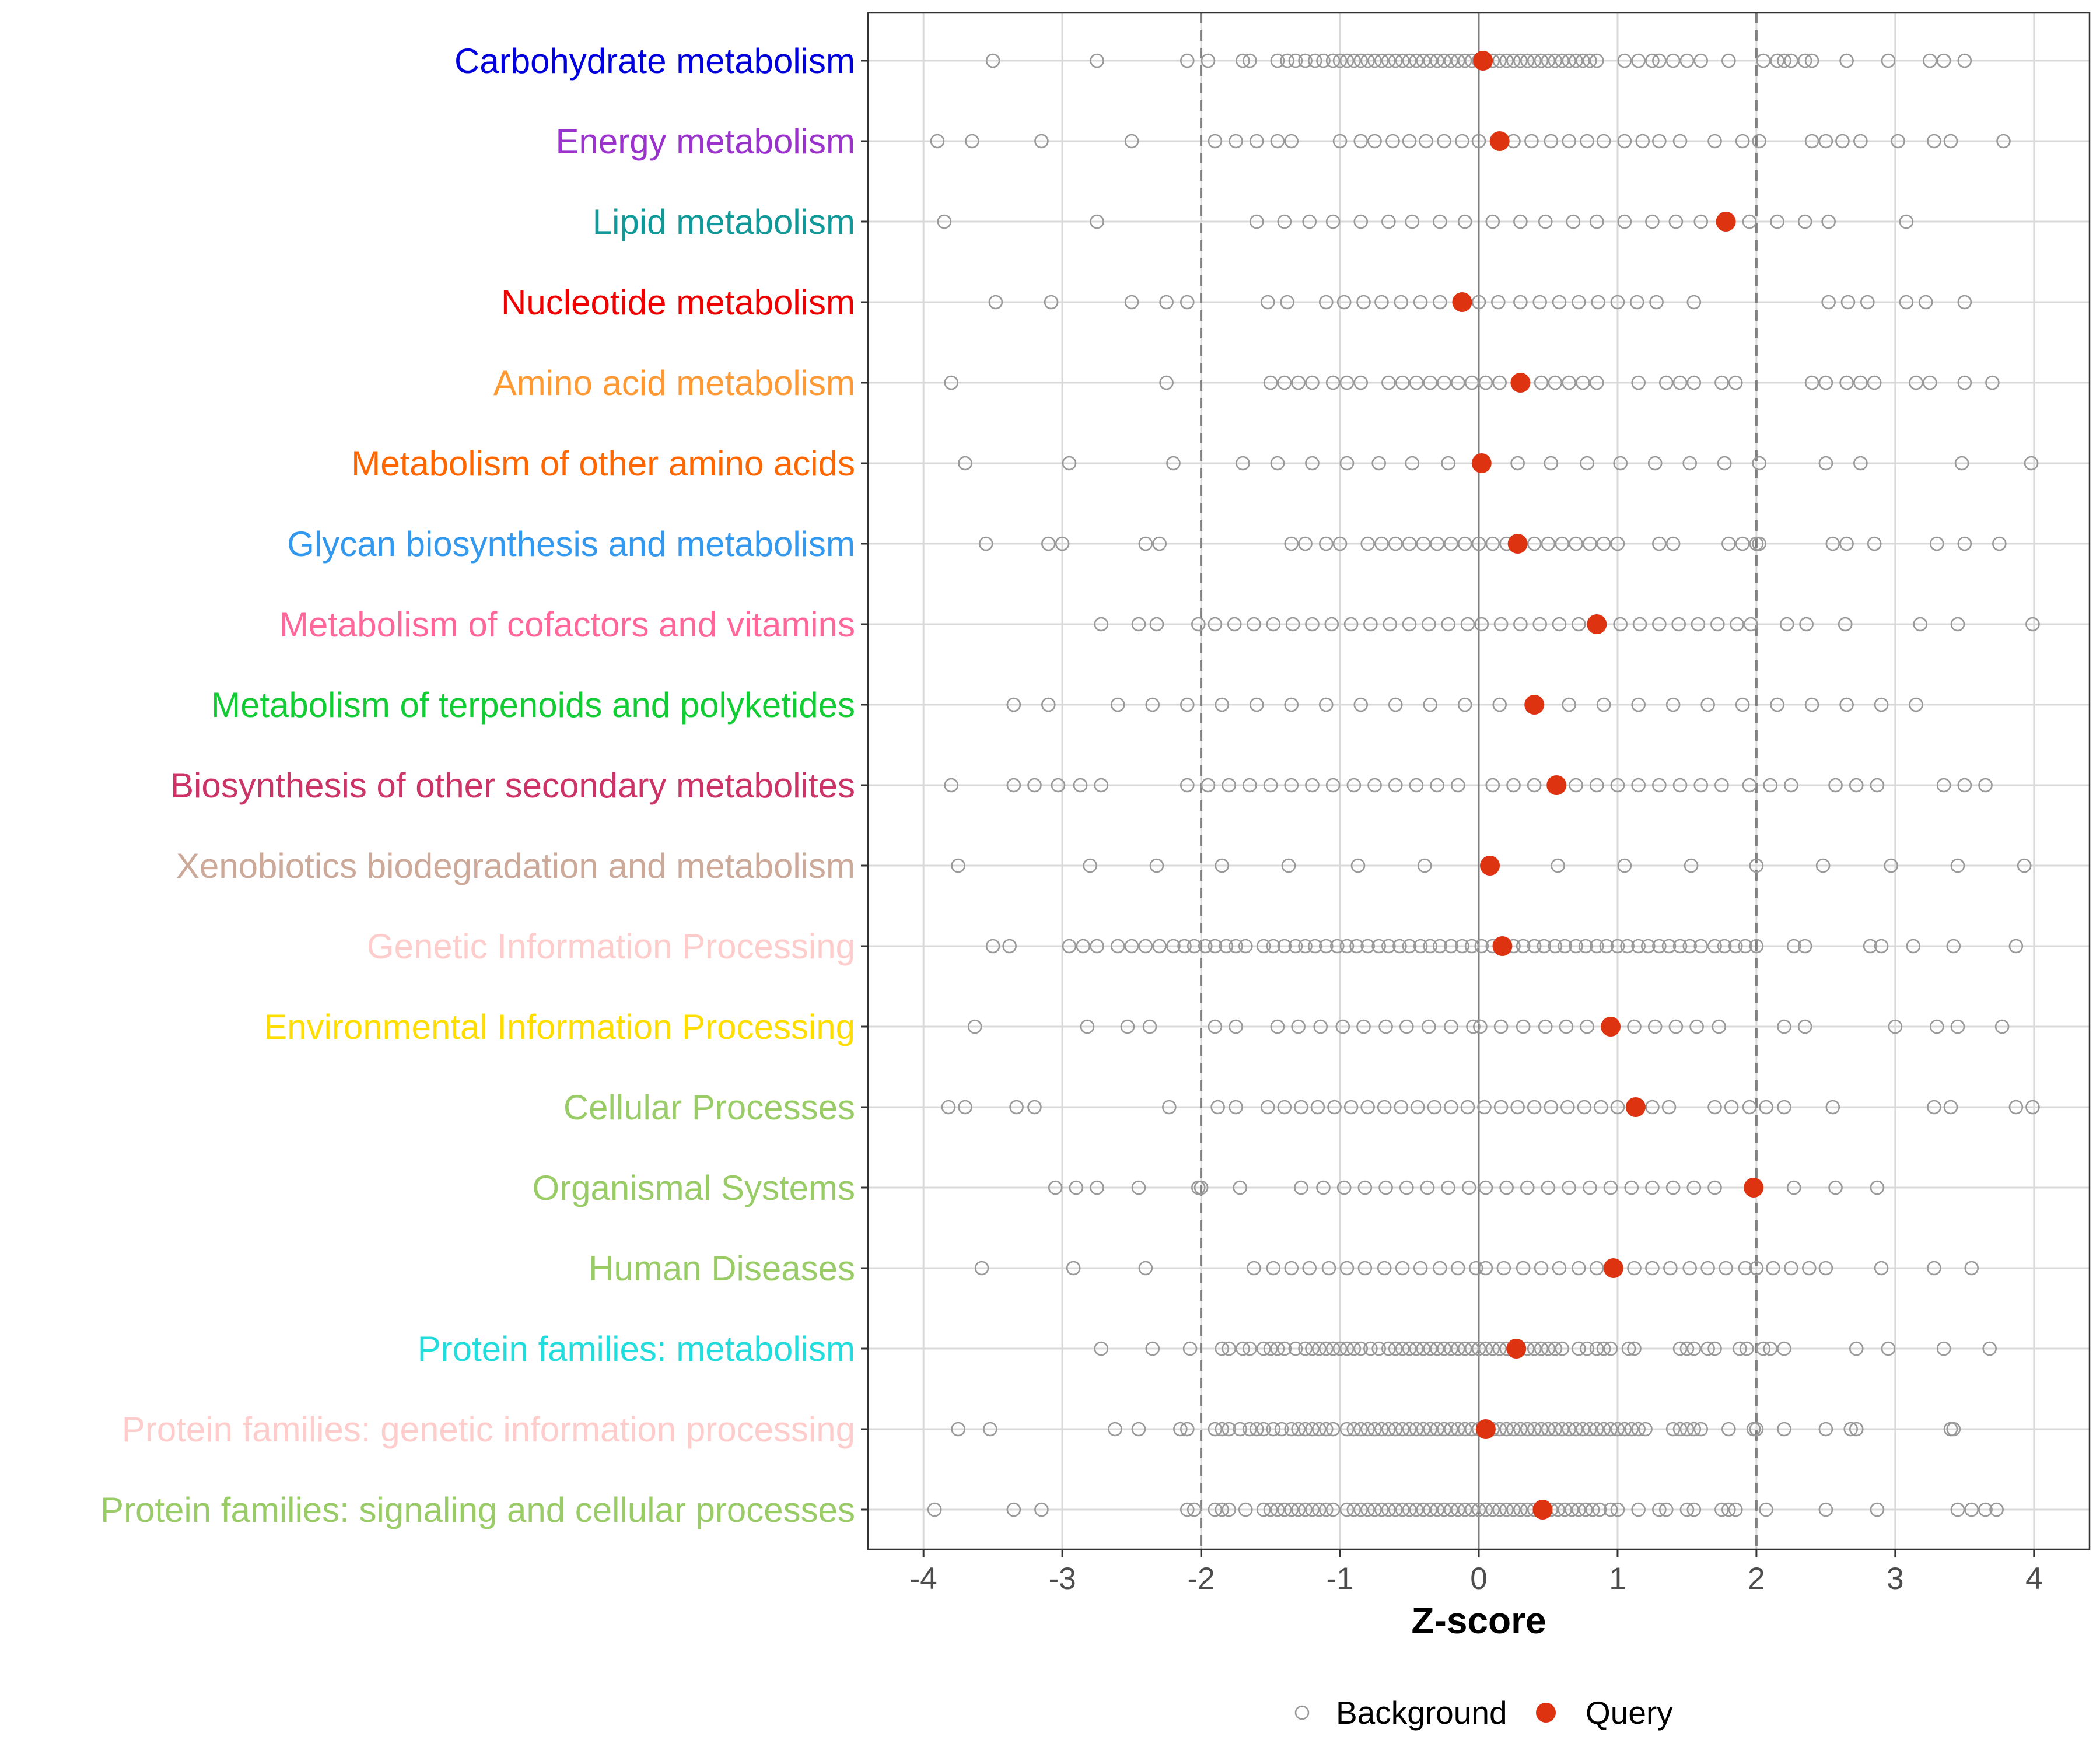 The image size is (2100, 1750). I want to click on x-tick-label: -1, so click(1339, 1579).